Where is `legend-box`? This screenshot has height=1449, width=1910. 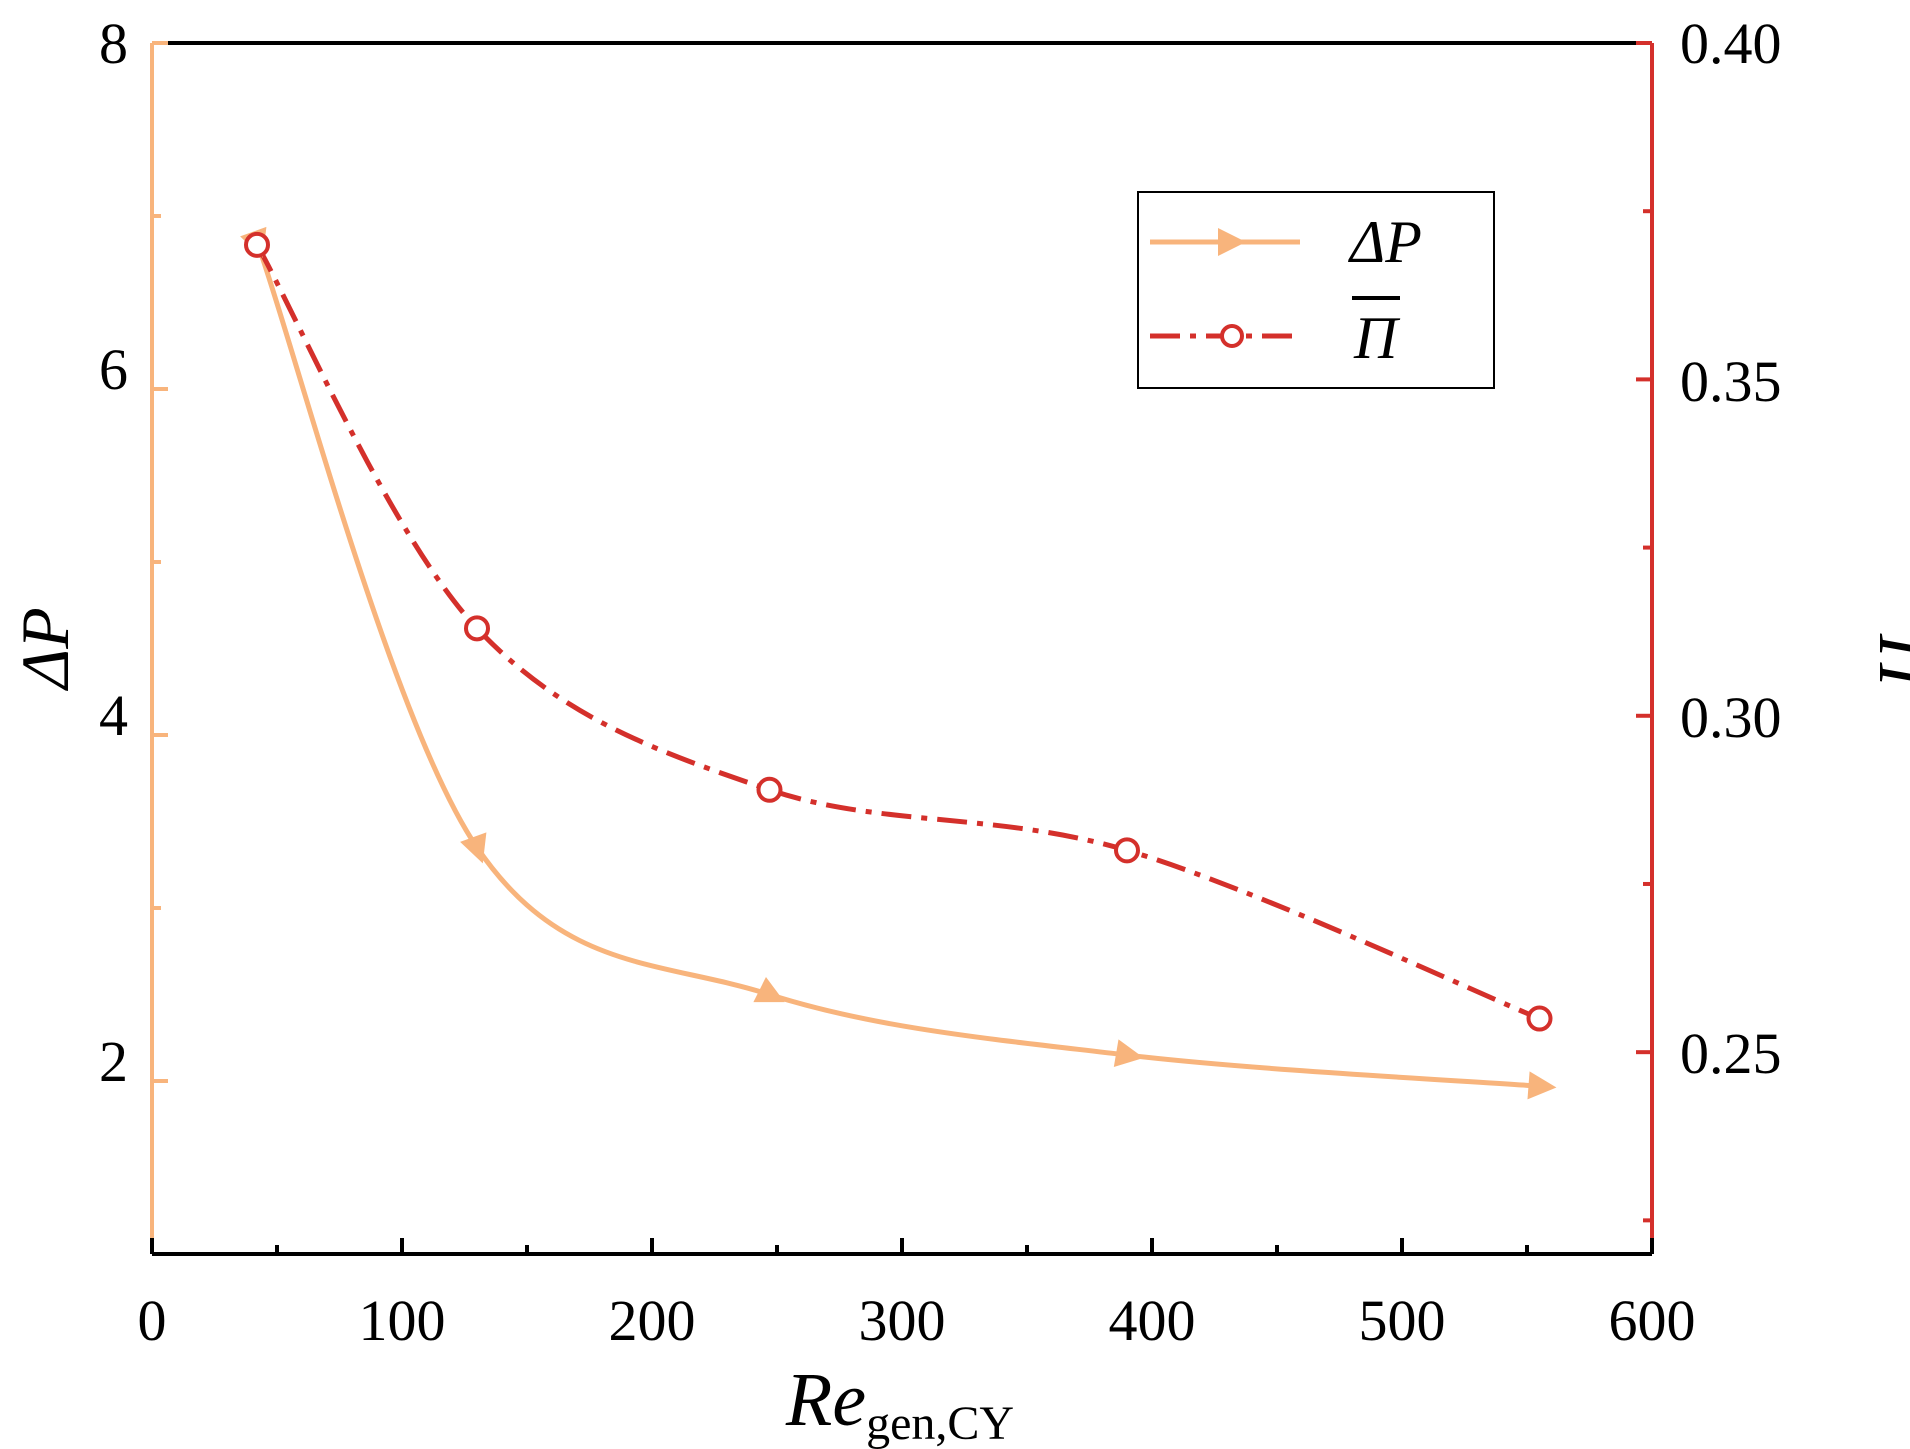
legend-box is located at coordinates (1316, 290).